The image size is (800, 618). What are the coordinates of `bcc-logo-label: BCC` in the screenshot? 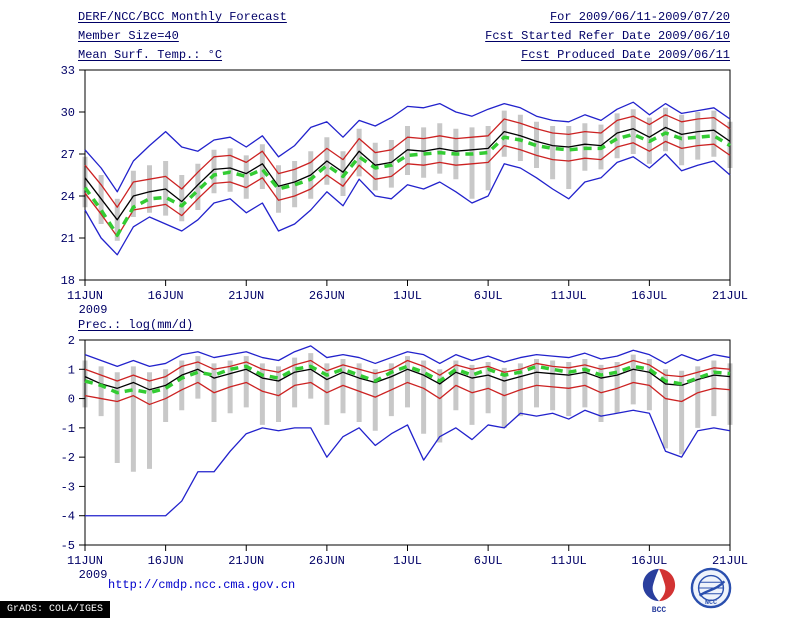 It's located at (659, 610).